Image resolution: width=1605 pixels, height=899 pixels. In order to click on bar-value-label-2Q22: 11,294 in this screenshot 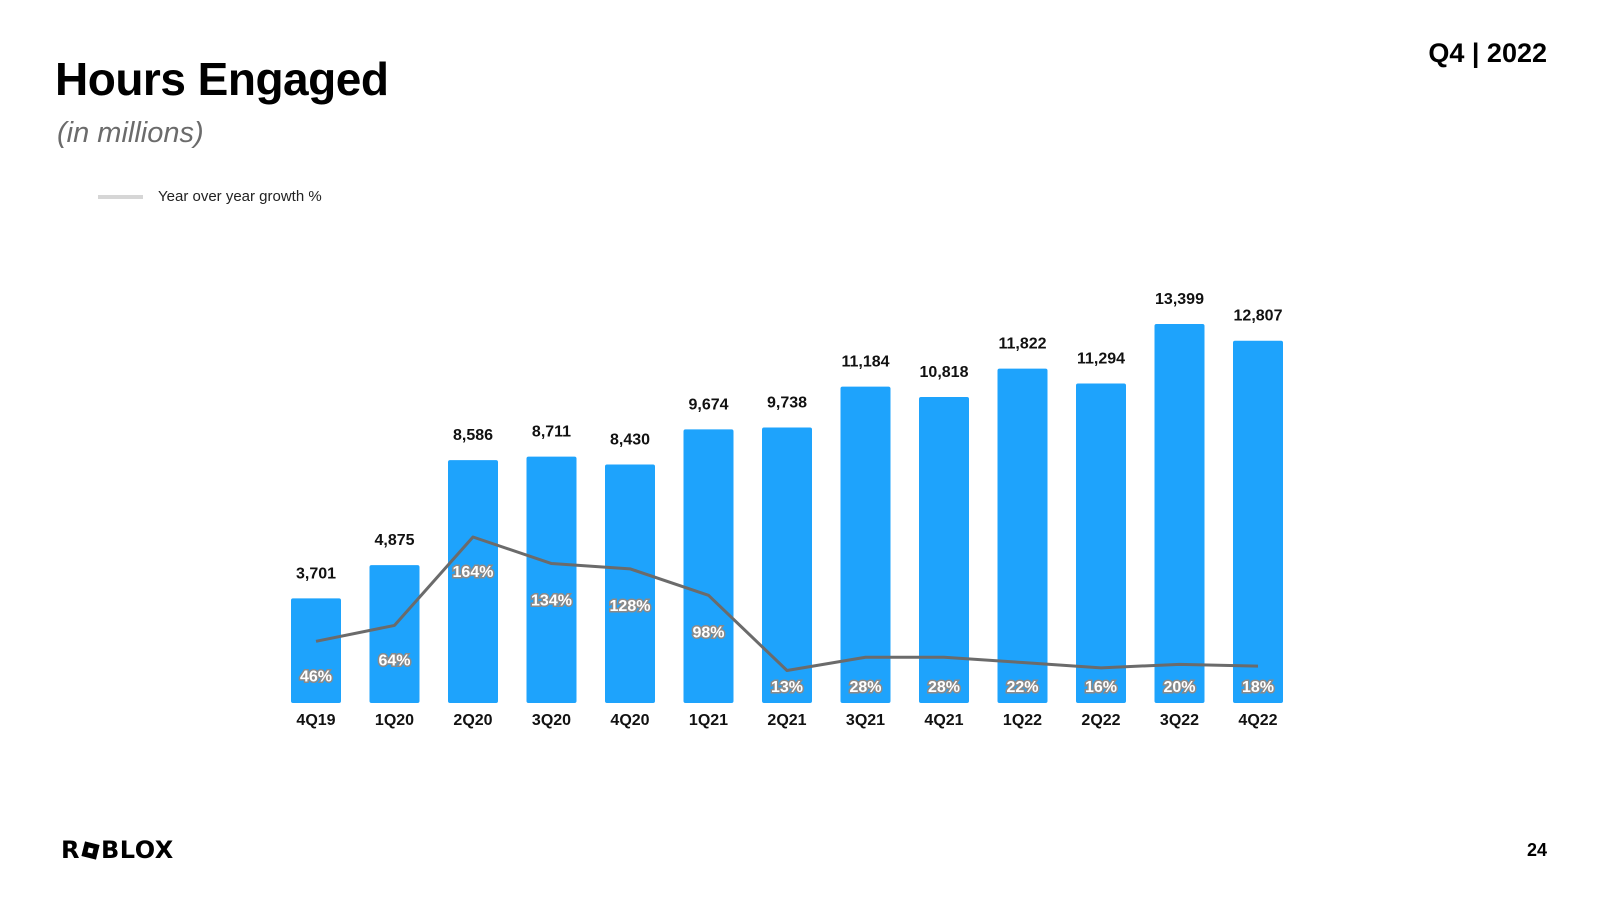, I will do `click(1101, 359)`.